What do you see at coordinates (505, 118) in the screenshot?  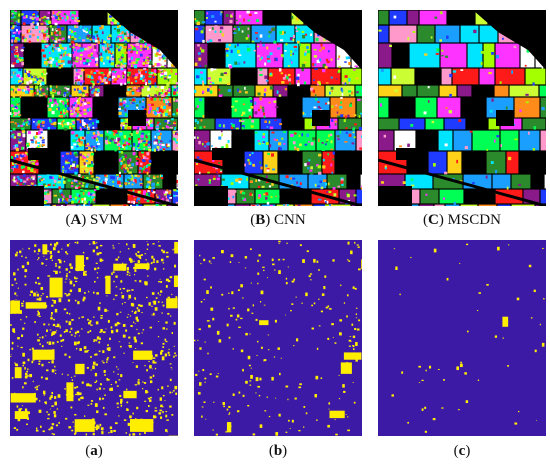 I see `map-unlabeled-region` at bounding box center [505, 118].